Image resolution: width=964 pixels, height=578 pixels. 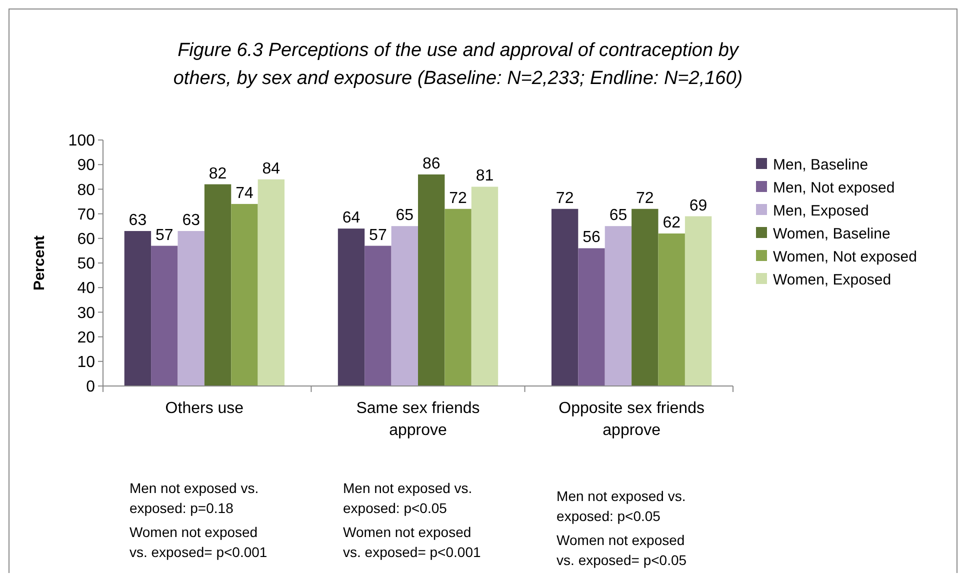 What do you see at coordinates (631, 419) in the screenshot?
I see `x-tick-label: Opposite sex friends approve` at bounding box center [631, 419].